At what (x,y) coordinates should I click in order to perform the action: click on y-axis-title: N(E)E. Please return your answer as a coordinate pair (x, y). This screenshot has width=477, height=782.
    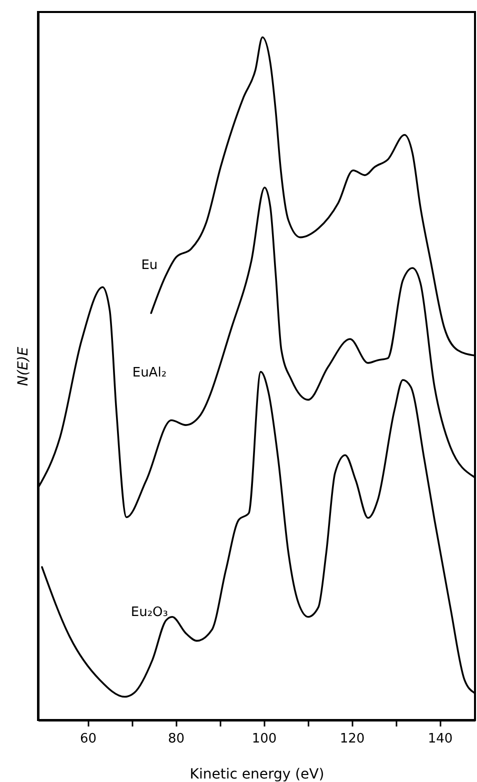
    Looking at the image, I should click on (24, 366).